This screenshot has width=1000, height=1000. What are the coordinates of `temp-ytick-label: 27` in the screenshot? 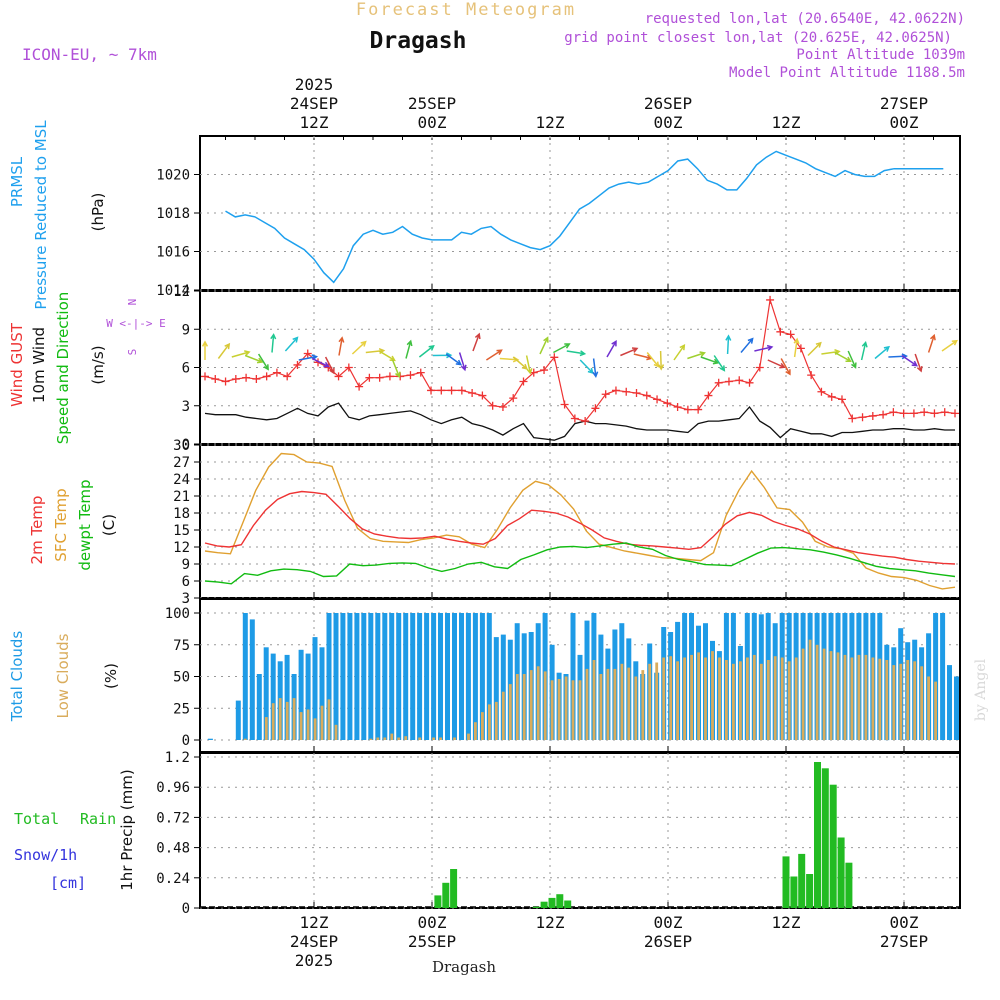 It's located at (181, 463).